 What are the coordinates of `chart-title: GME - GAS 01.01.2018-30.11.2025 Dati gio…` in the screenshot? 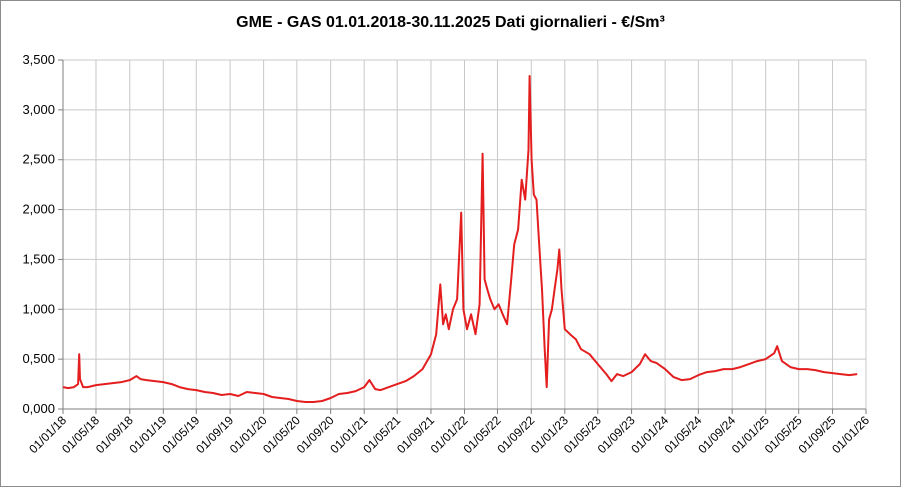 It's located at (450, 22).